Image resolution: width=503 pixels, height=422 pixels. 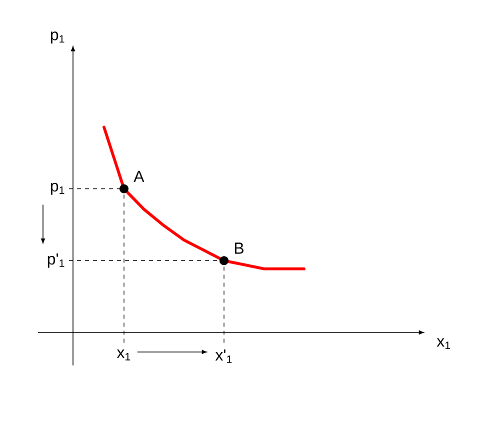 What do you see at coordinates (56, 261) in the screenshot?
I see `ref-line-label: p'$_{1}$` at bounding box center [56, 261].